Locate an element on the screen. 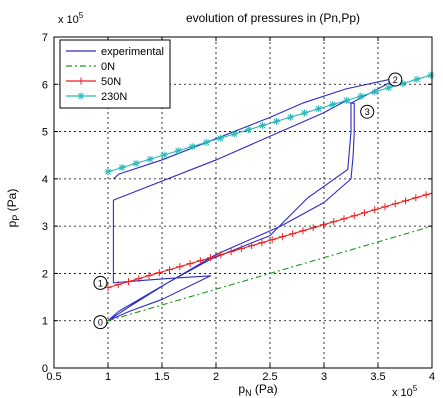 The width and height of the screenshot is (443, 398). annotation-label: 3 is located at coordinates (367, 112).